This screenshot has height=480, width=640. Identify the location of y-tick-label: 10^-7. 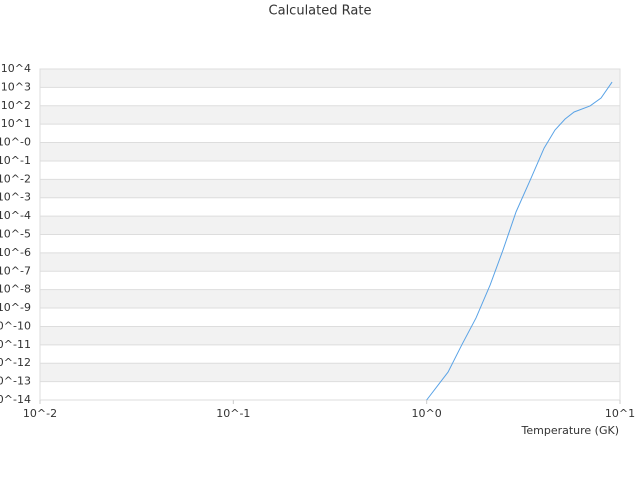
(15, 270).